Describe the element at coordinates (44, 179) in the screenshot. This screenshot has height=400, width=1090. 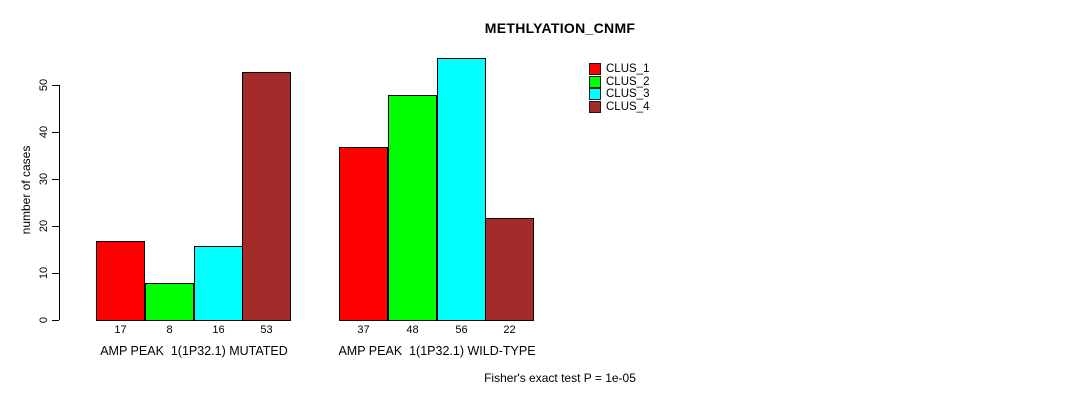
I see `y-tick-label-30: 30` at that location.